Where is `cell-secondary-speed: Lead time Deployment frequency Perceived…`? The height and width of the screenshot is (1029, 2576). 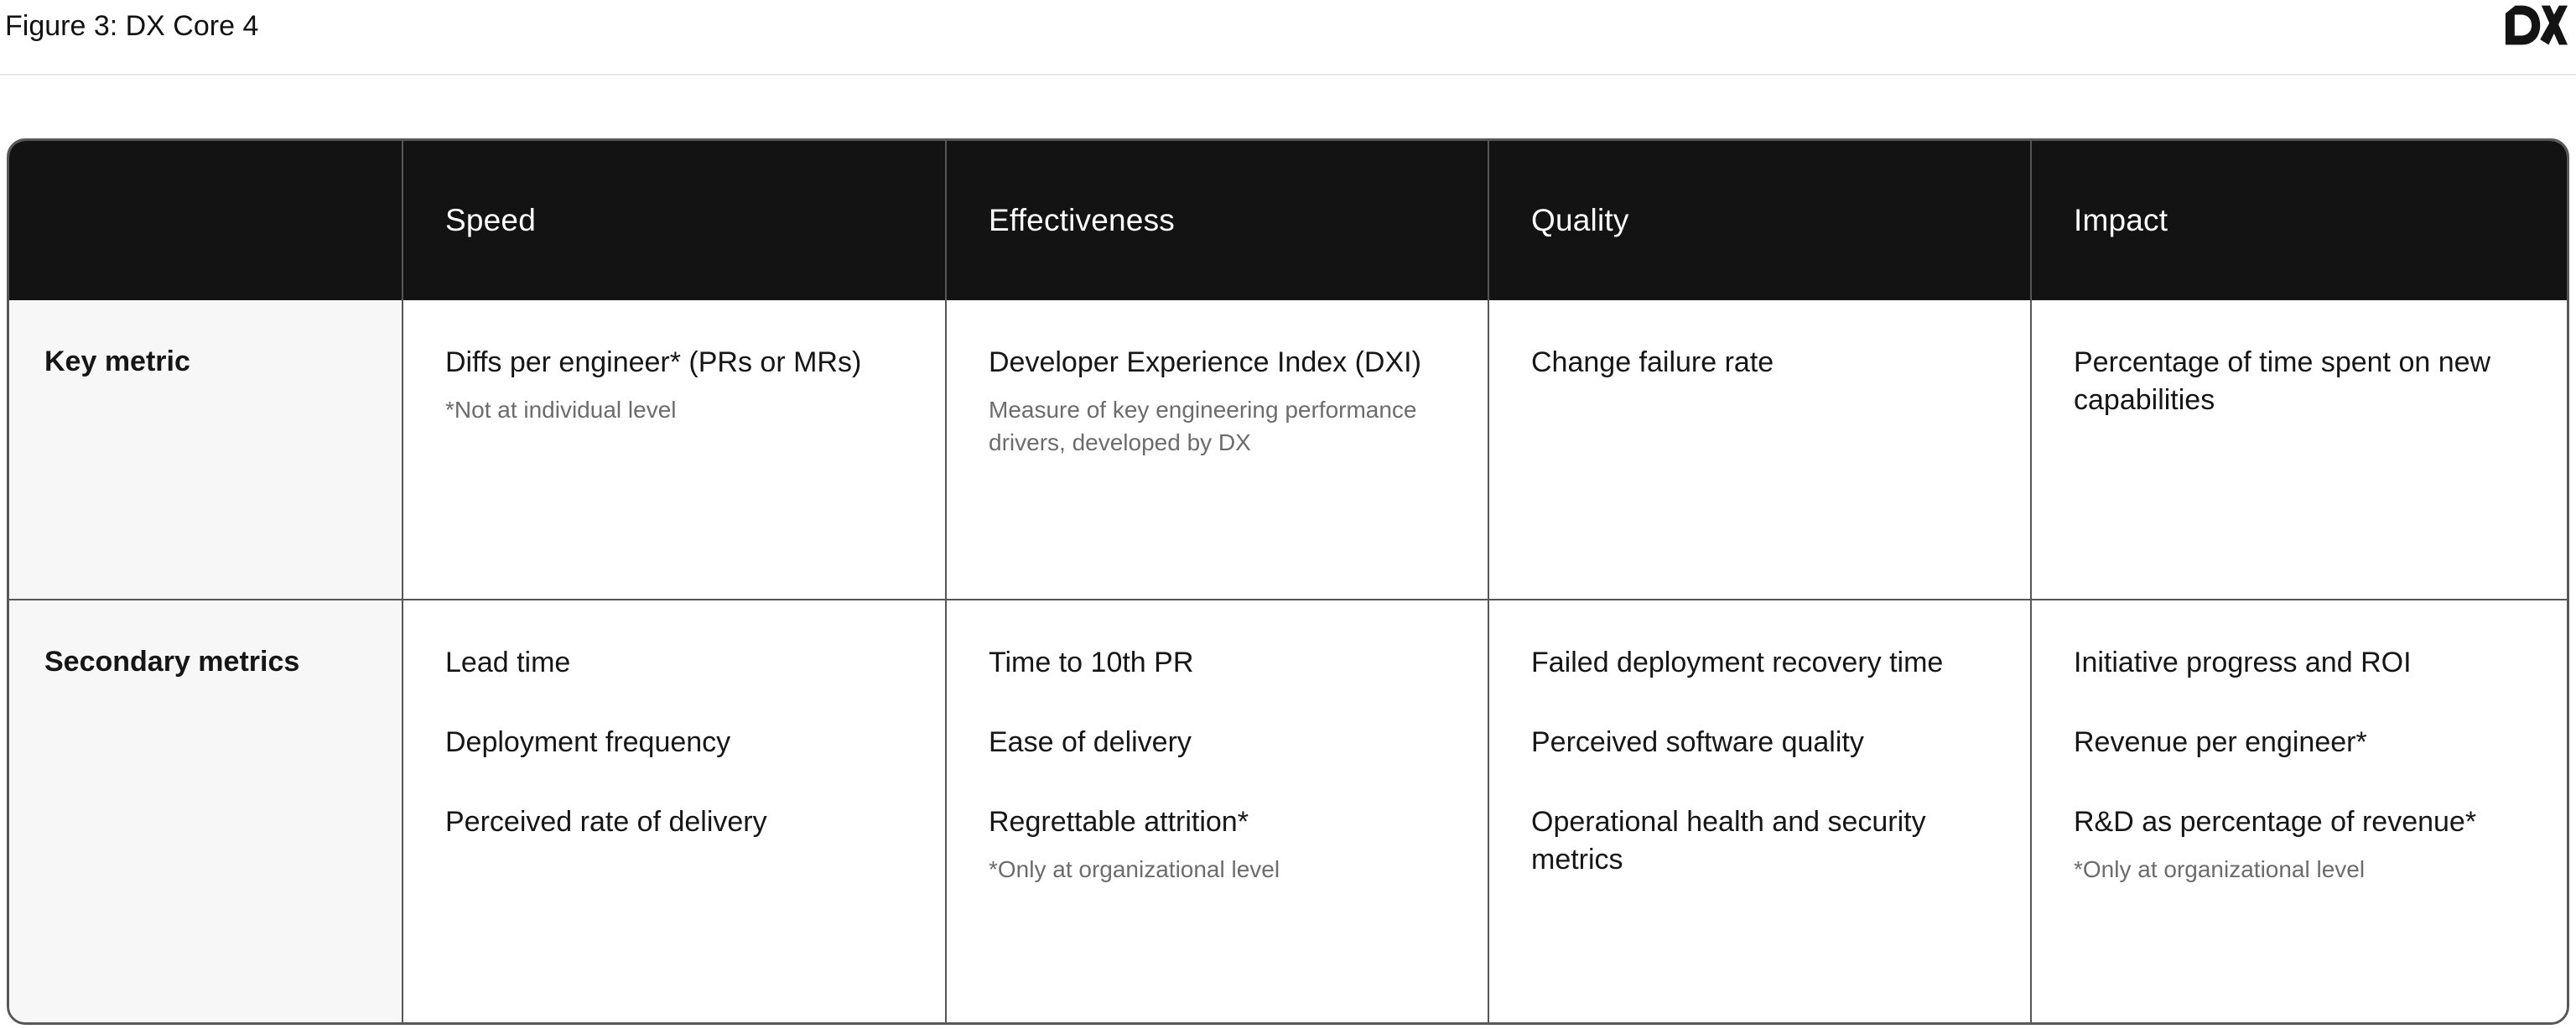
cell-secondary-speed: Lead time Deployment frequency Perceived… is located at coordinates (673, 811).